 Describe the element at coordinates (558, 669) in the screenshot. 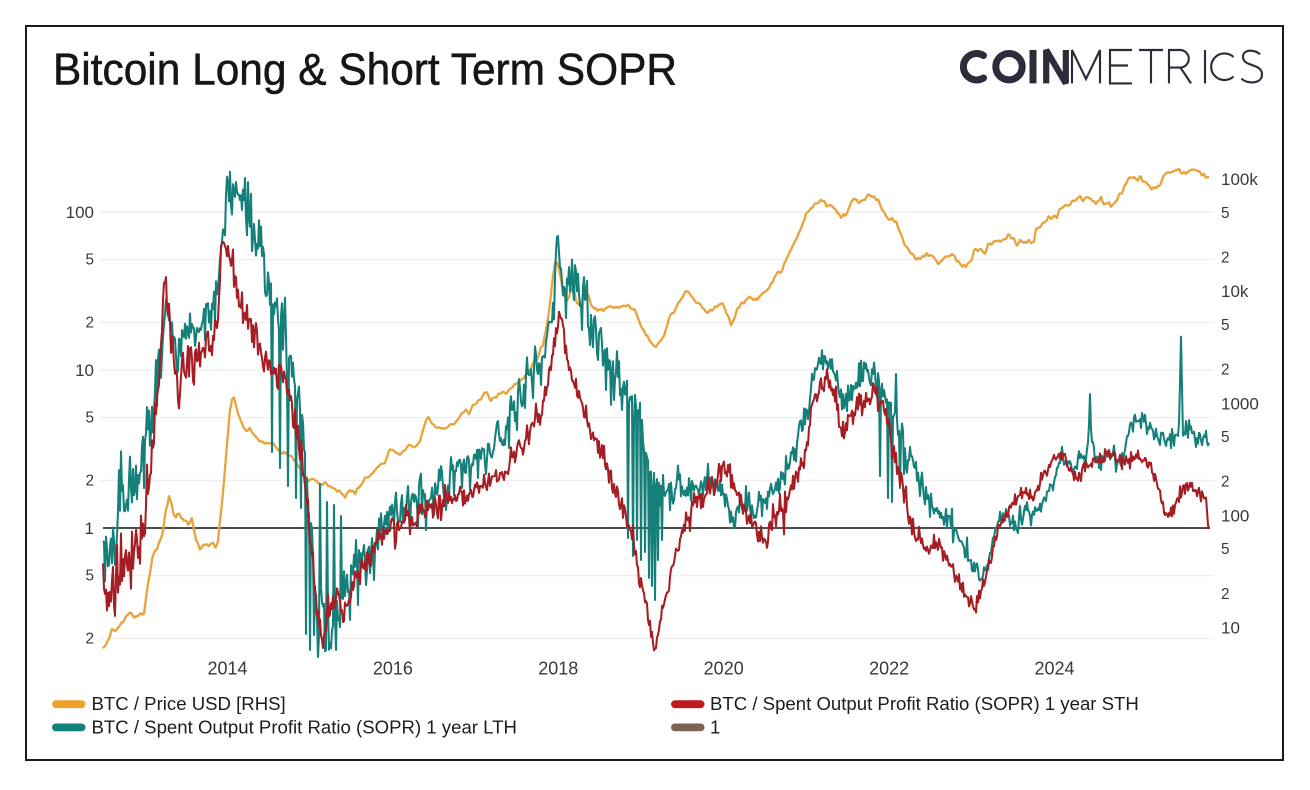

I see `svg-text: 2018` at that location.